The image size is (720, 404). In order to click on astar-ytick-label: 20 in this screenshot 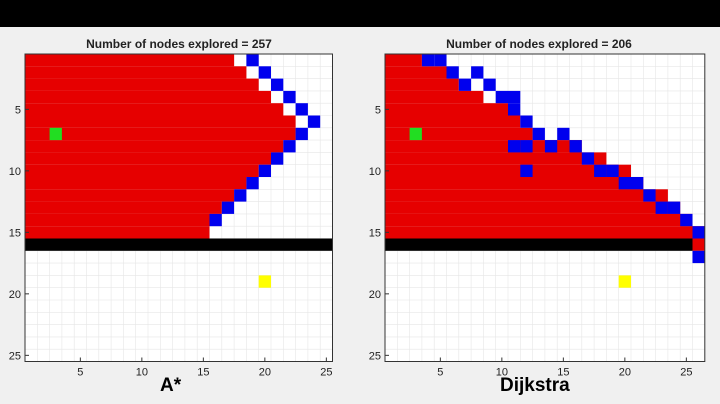, I will do `click(15, 295)`.